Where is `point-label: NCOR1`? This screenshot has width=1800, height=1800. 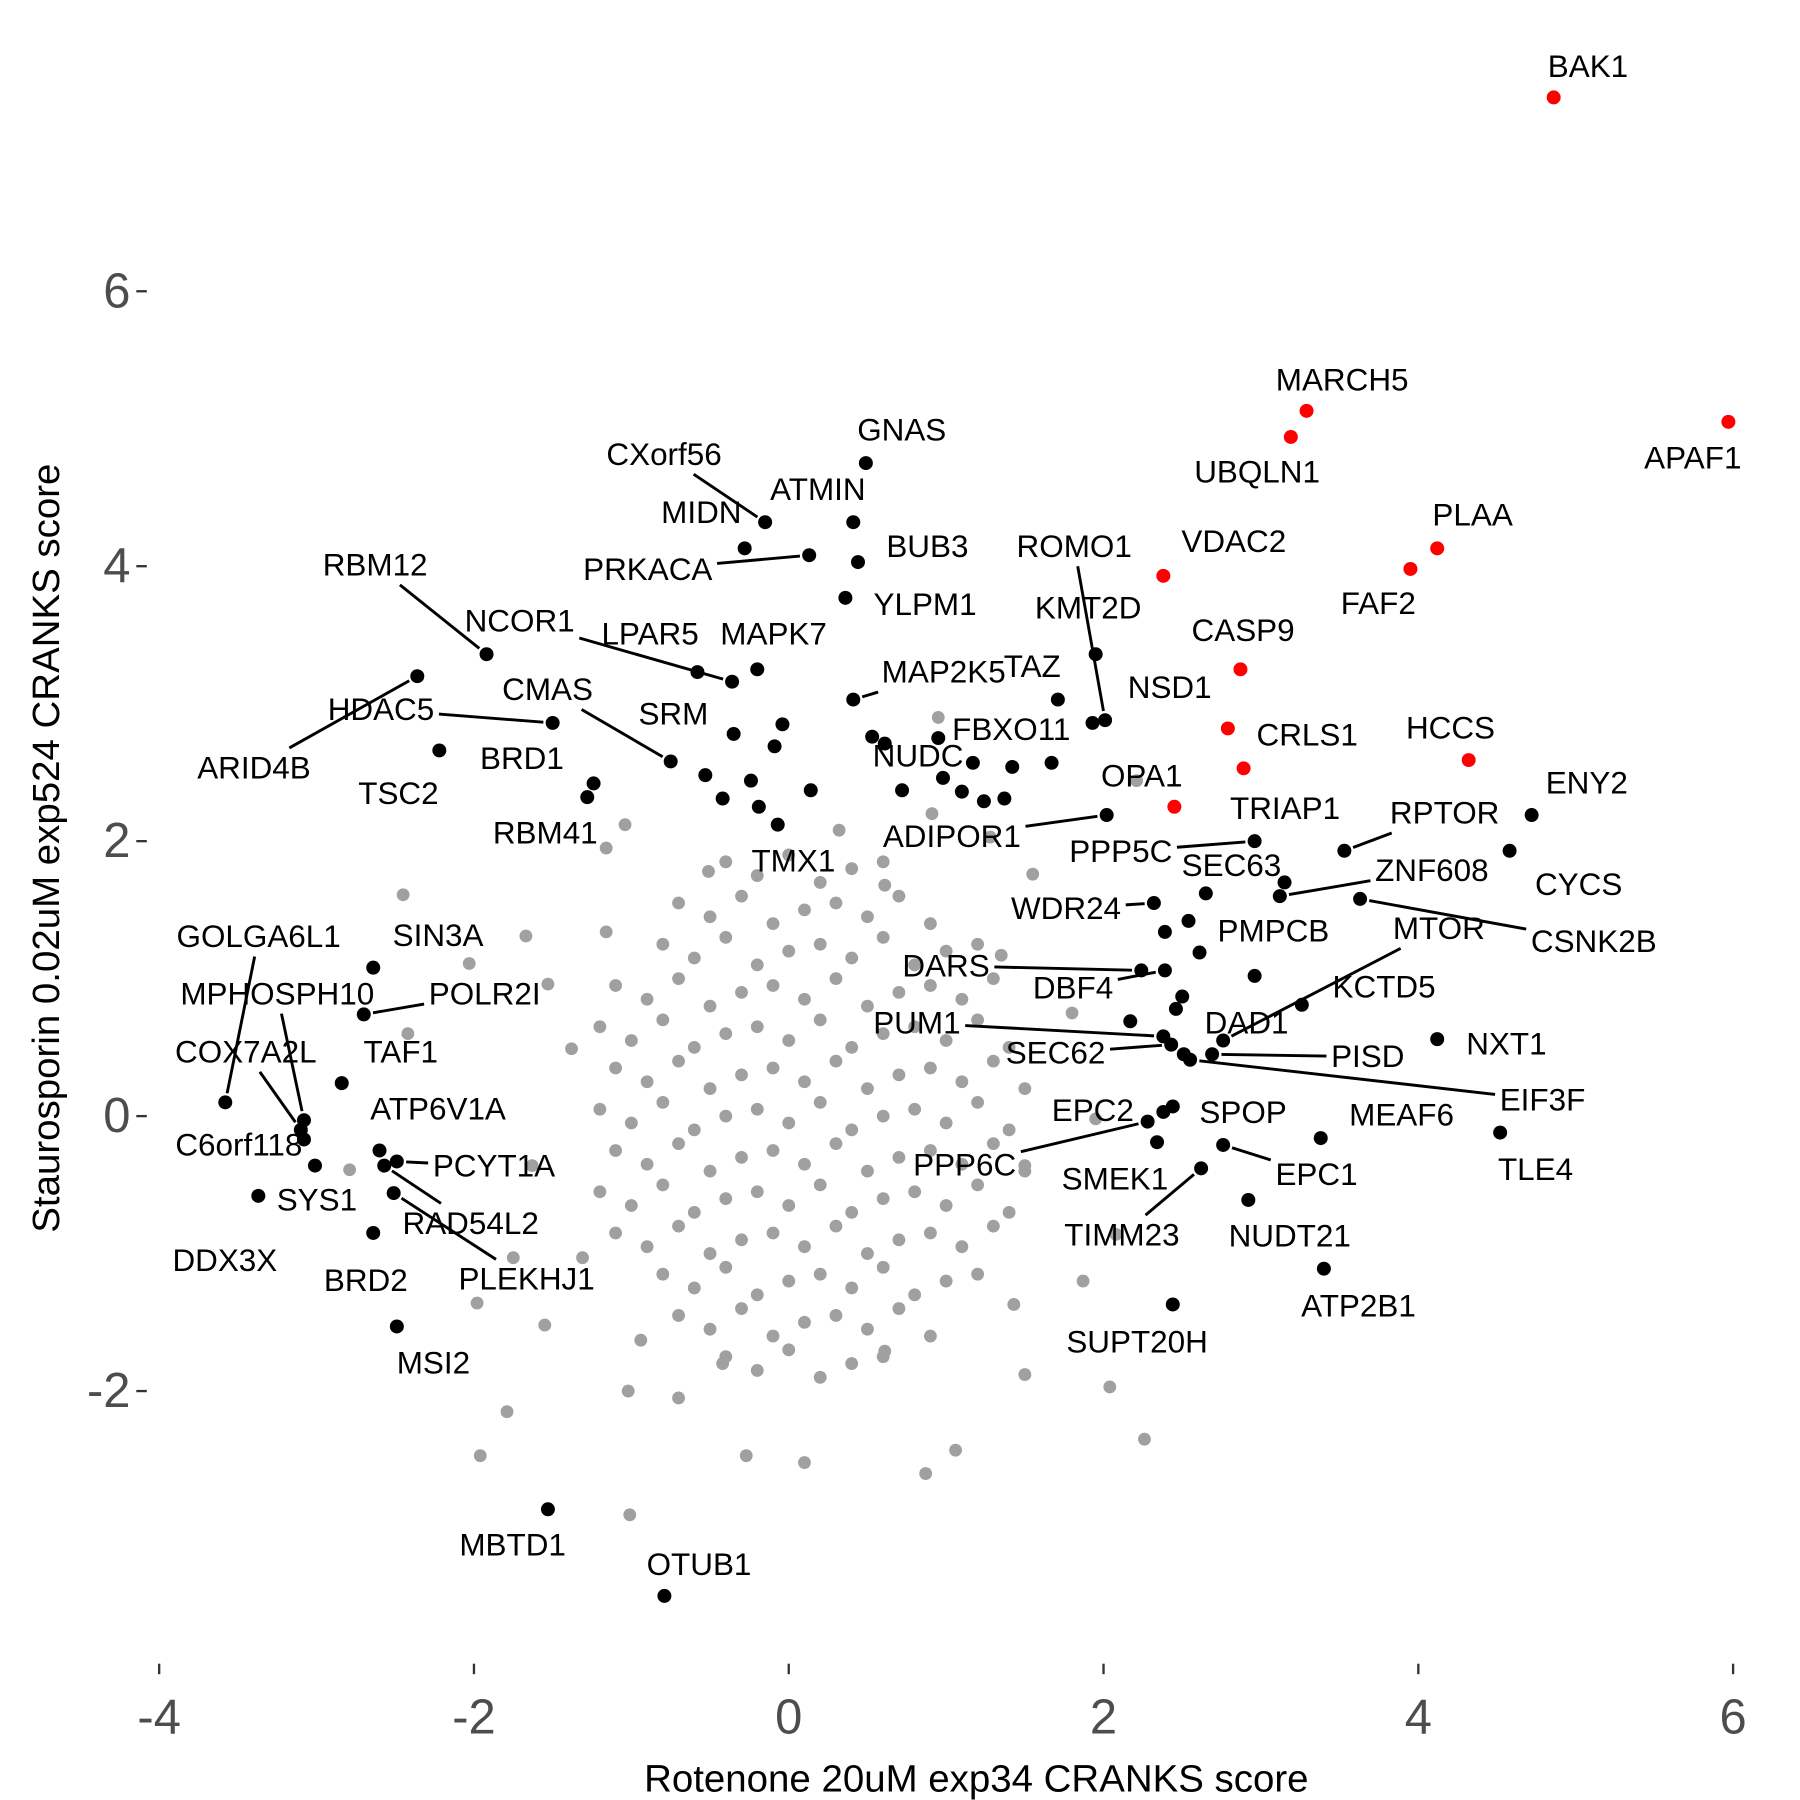 point-label: NCOR1 is located at coordinates (520, 620).